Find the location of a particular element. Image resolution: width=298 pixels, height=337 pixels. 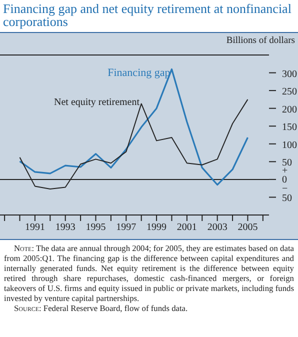

series-label: Financing gap is located at coordinates (139, 73).